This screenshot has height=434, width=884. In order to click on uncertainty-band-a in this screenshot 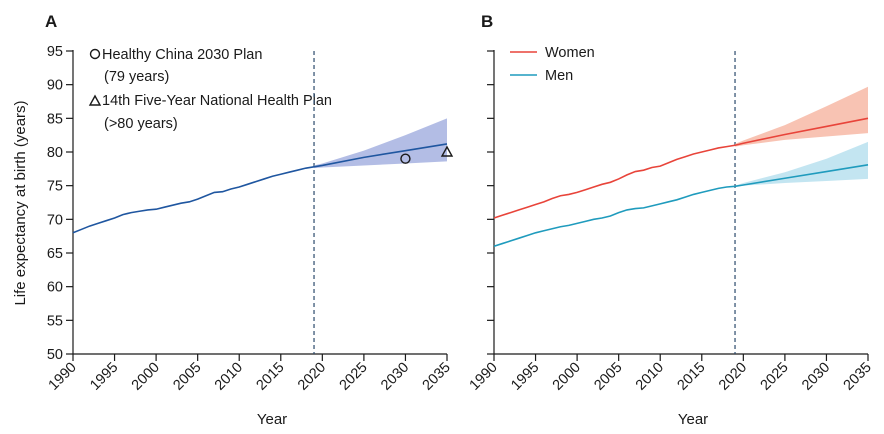, I will do `click(380, 143)`.